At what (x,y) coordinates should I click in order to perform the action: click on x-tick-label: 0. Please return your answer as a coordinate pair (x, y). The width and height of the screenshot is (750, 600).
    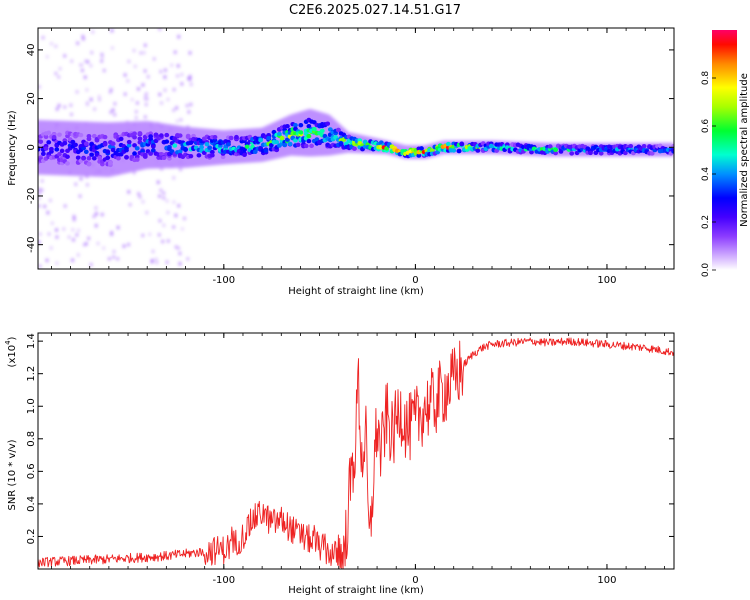
    Looking at the image, I should click on (415, 280).